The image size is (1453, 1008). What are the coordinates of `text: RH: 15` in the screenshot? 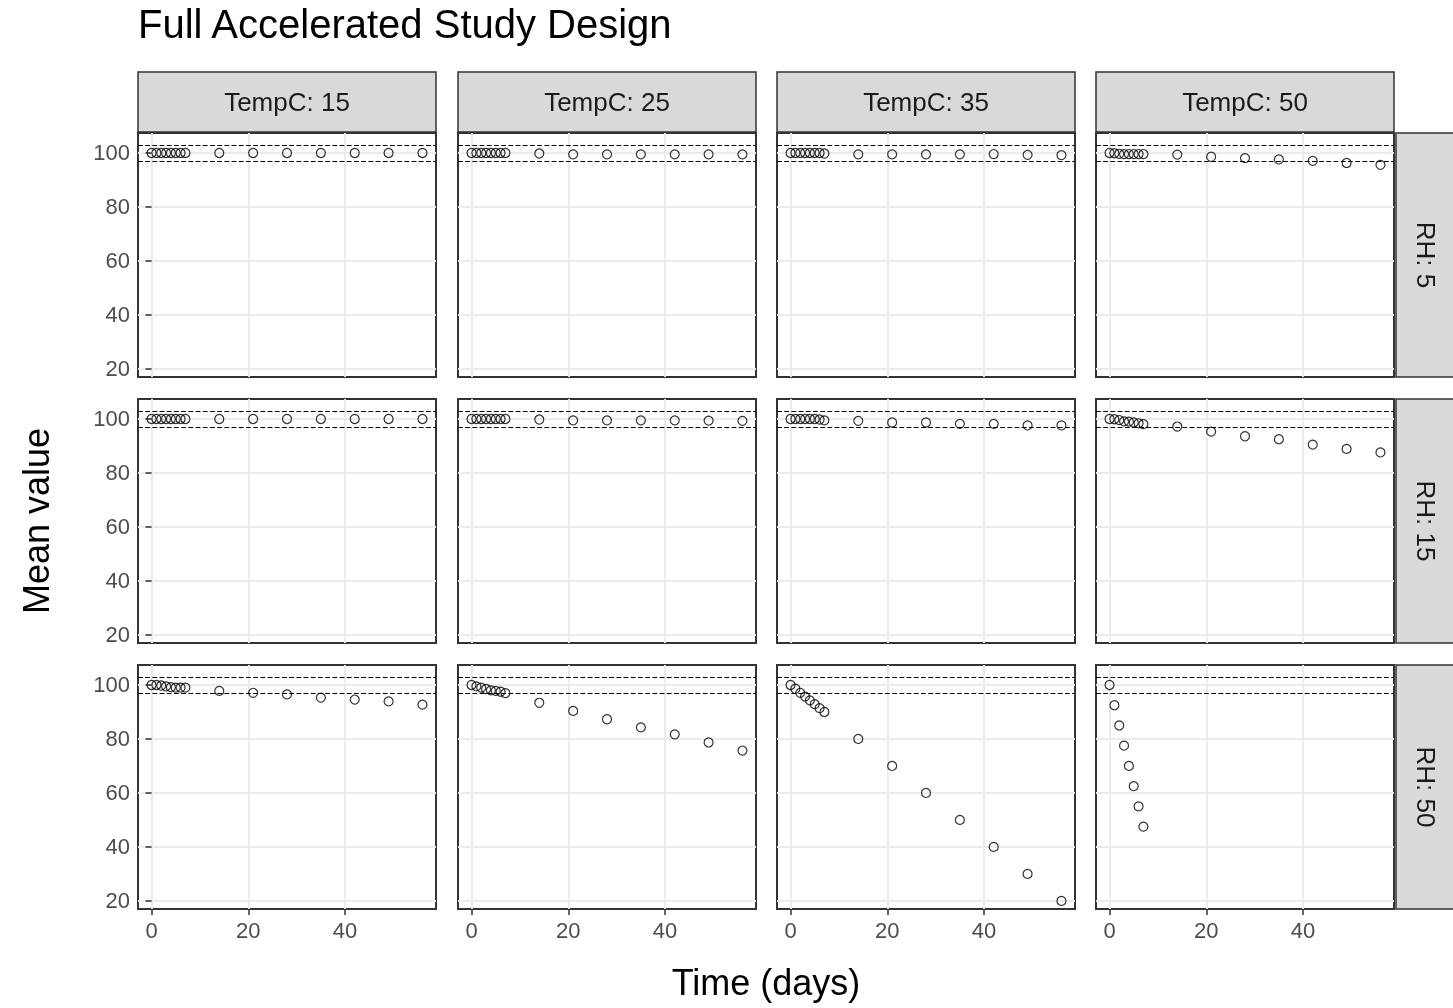 It's located at (1426, 521).